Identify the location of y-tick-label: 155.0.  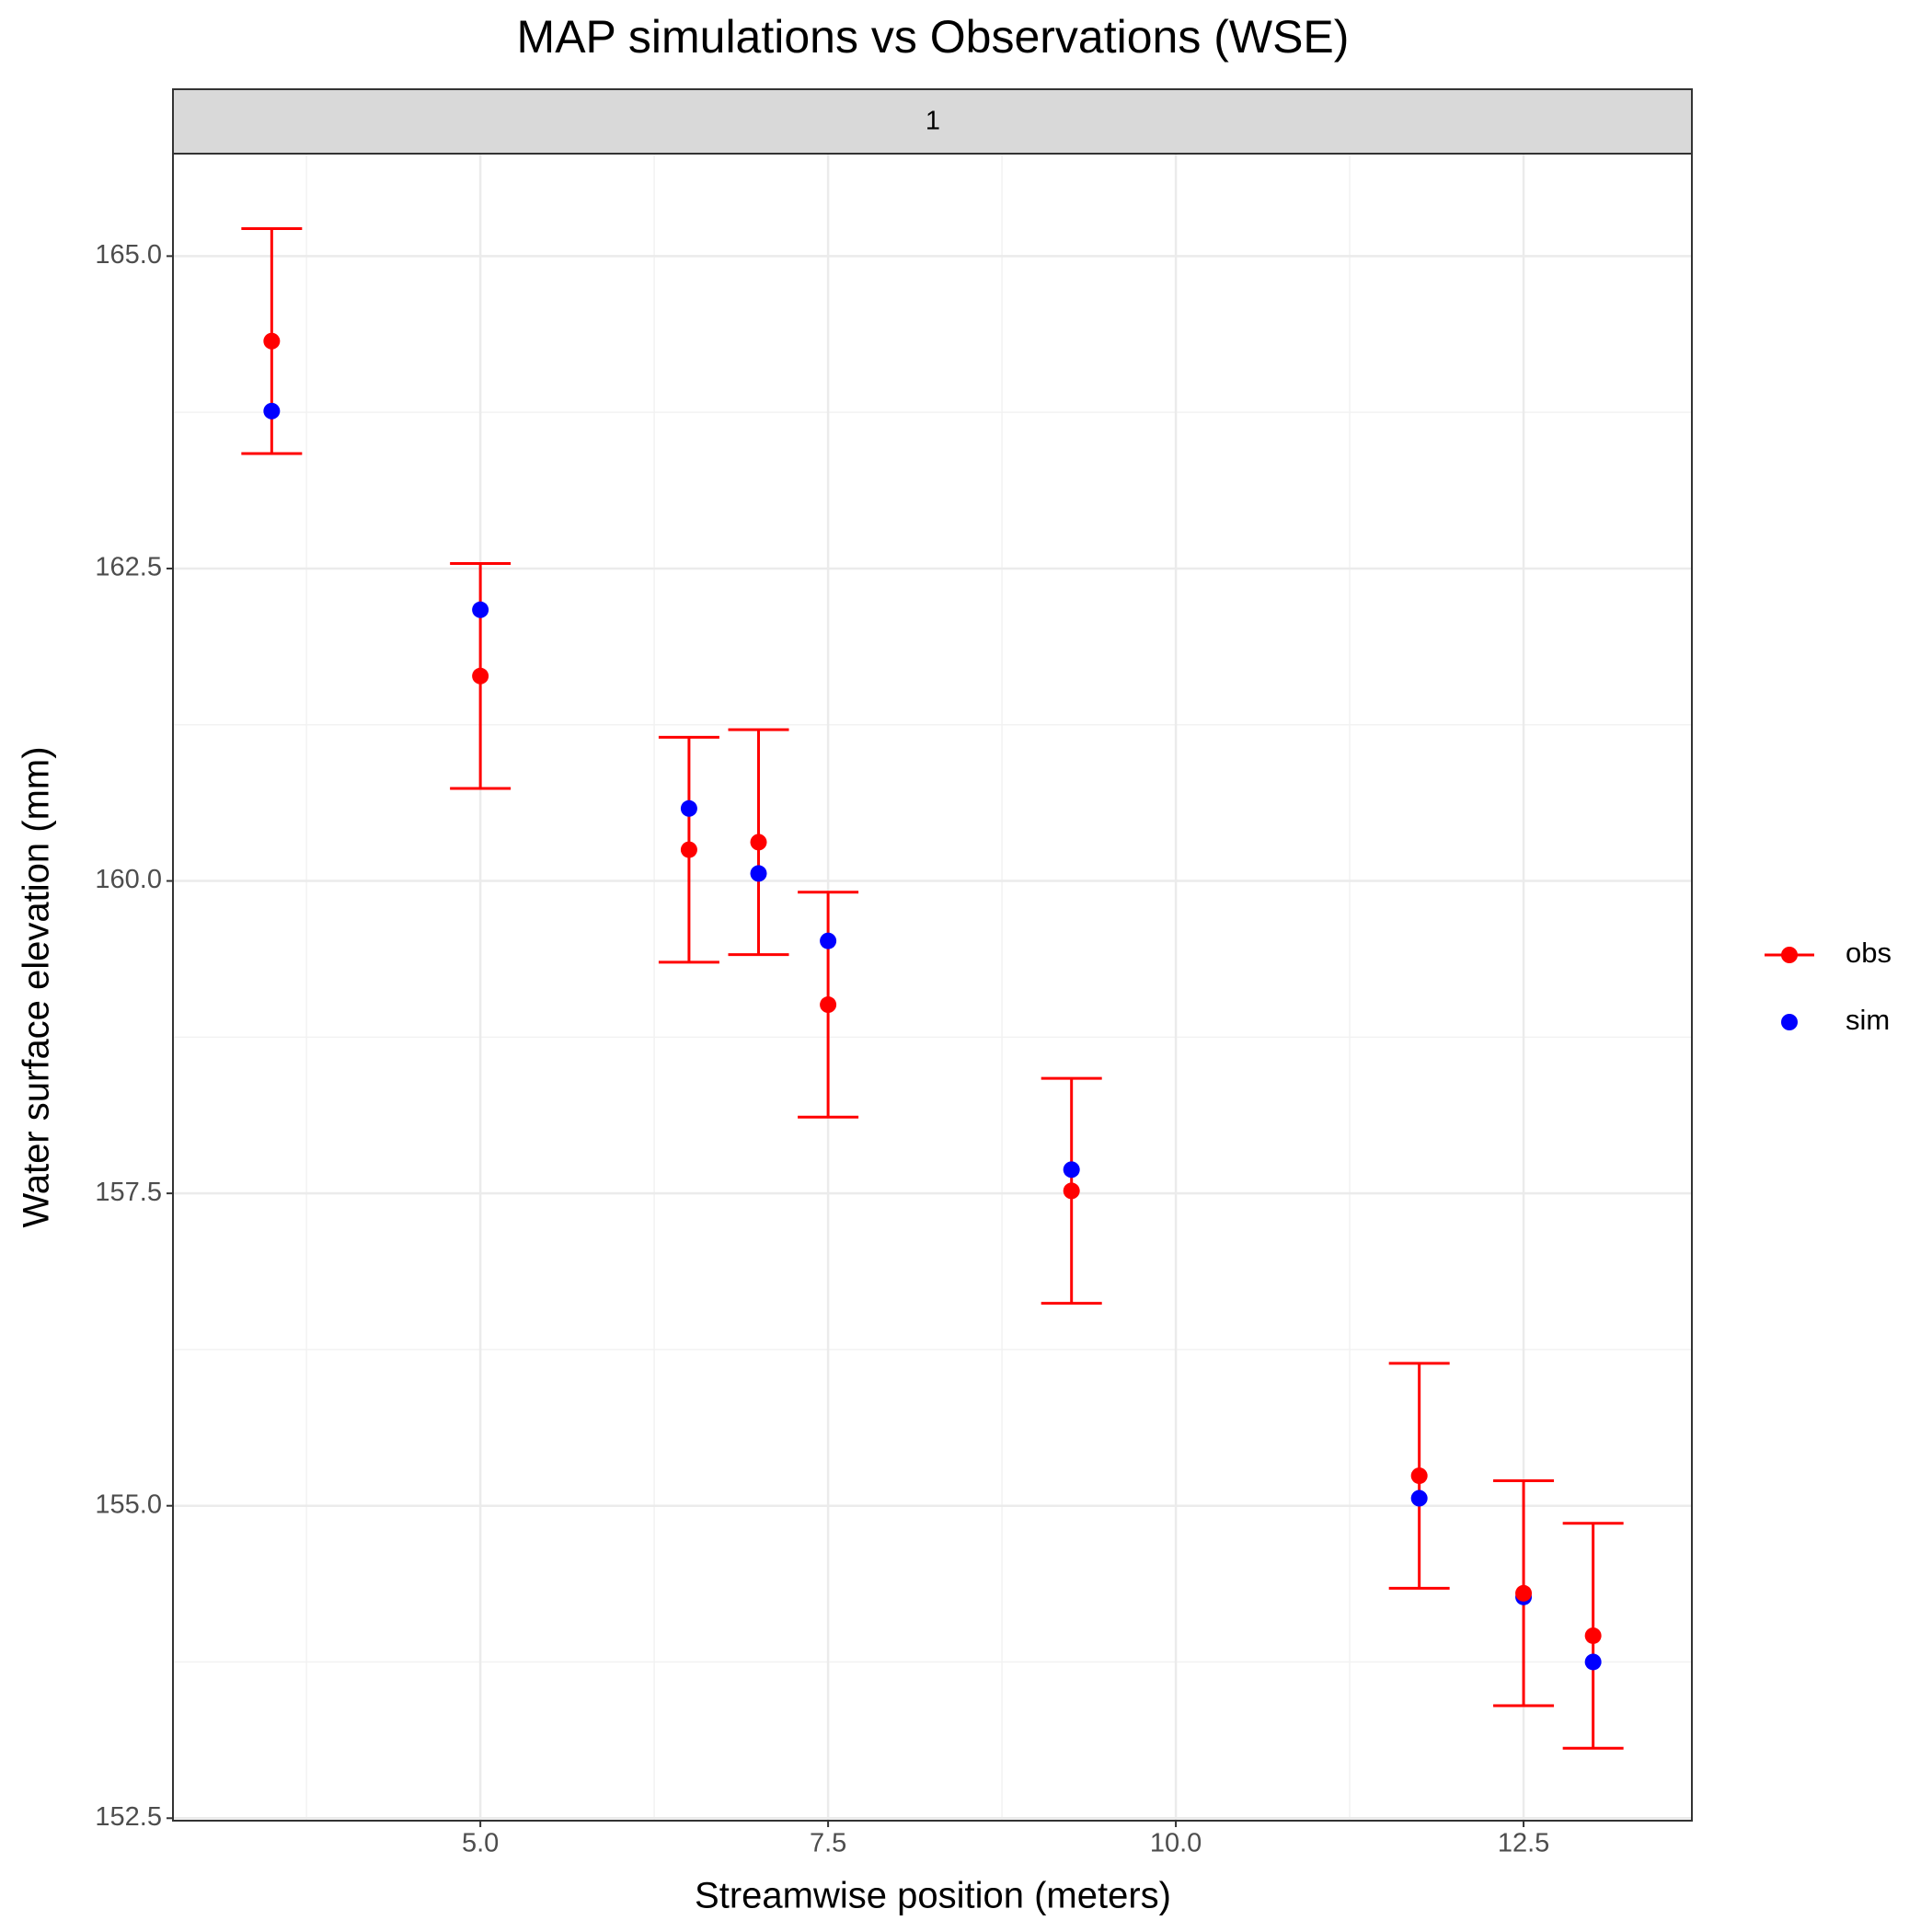
(128, 1504).